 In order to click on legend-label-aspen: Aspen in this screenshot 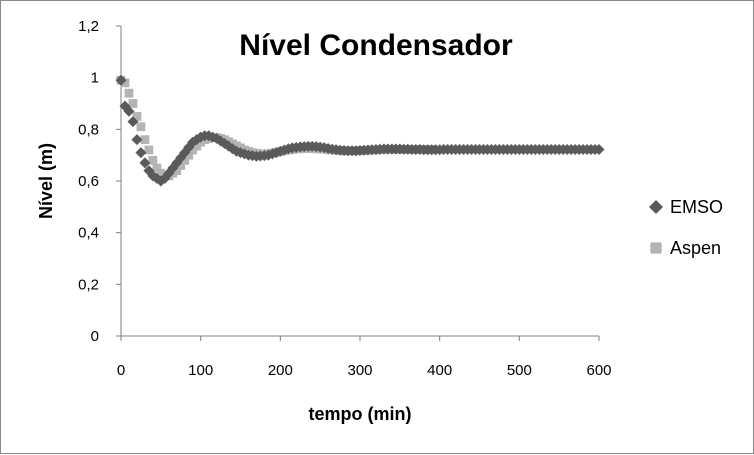, I will do `click(695, 248)`.